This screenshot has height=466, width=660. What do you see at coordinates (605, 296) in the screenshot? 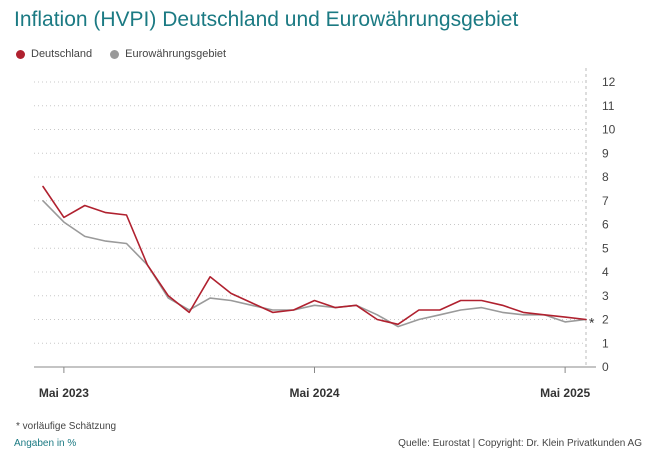
I see `y-tick-label-3: 3` at bounding box center [605, 296].